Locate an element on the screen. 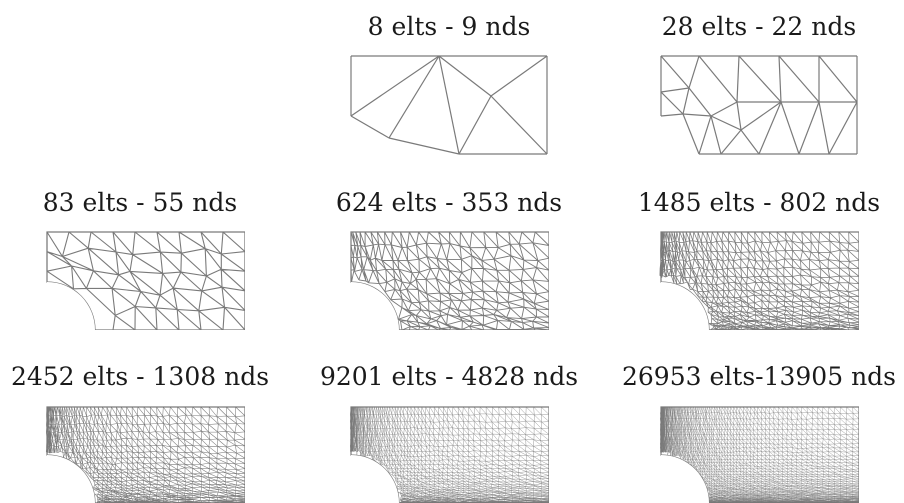 The width and height of the screenshot is (904, 503). mesh-caption: 1485 elts - 802 nds is located at coordinates (759, 202).